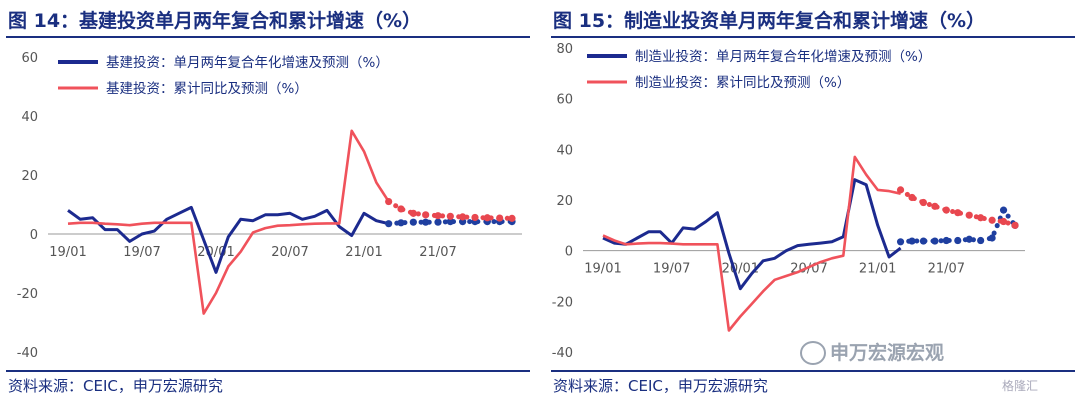  Describe the element at coordinates (742, 83) in the screenshot. I see `legend-label: 制造业投资：累计同比及预测（%）` at that location.